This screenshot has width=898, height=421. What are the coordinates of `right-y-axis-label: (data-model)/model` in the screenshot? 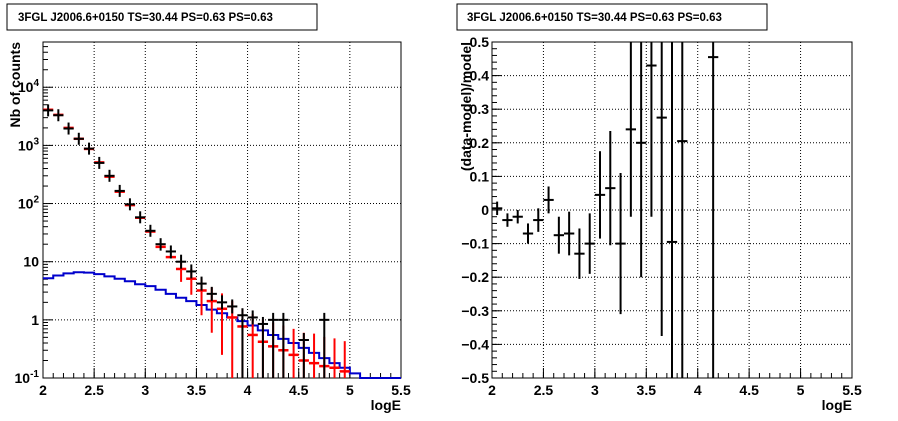 It's located at (466, 106).